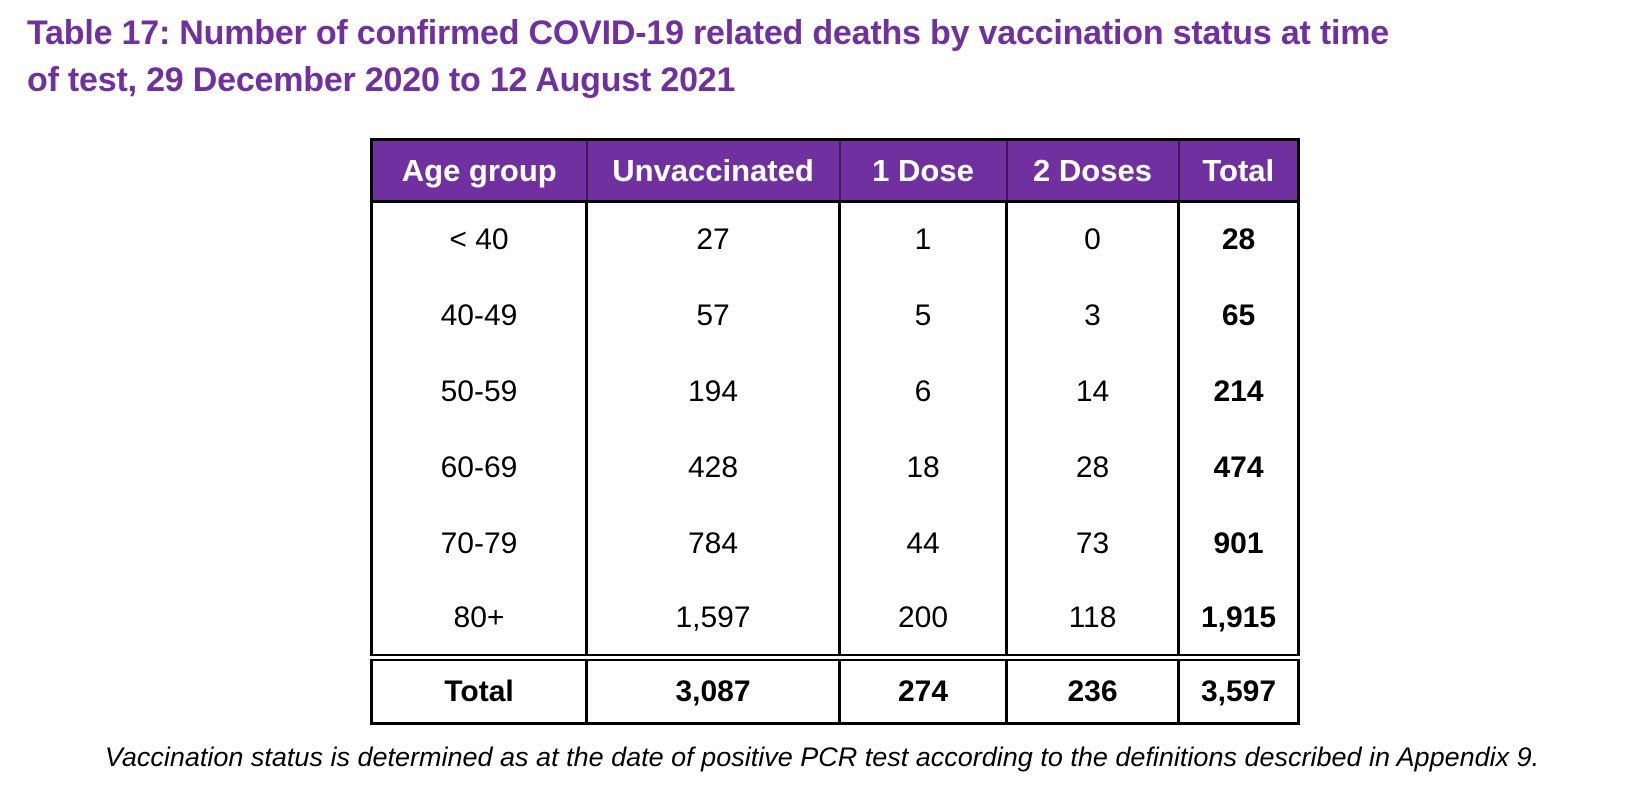  What do you see at coordinates (922, 239) in the screenshot?
I see `cell-1-dose: 1` at bounding box center [922, 239].